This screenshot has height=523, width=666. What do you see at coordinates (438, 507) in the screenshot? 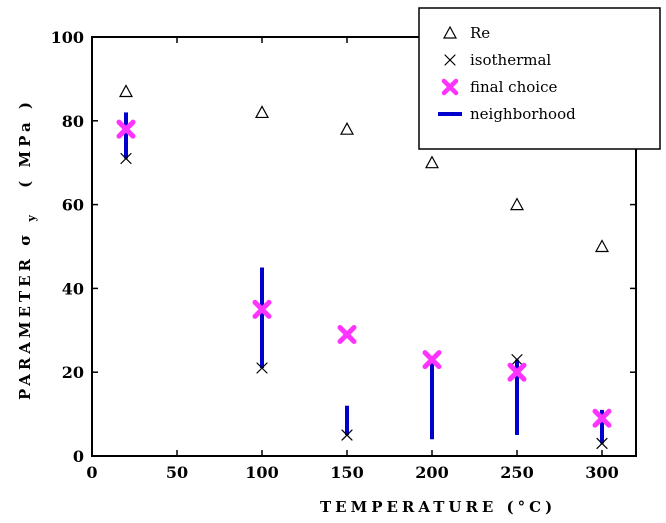
I see `x-axis-label: TEMPERATURE (°C)` at bounding box center [438, 507].